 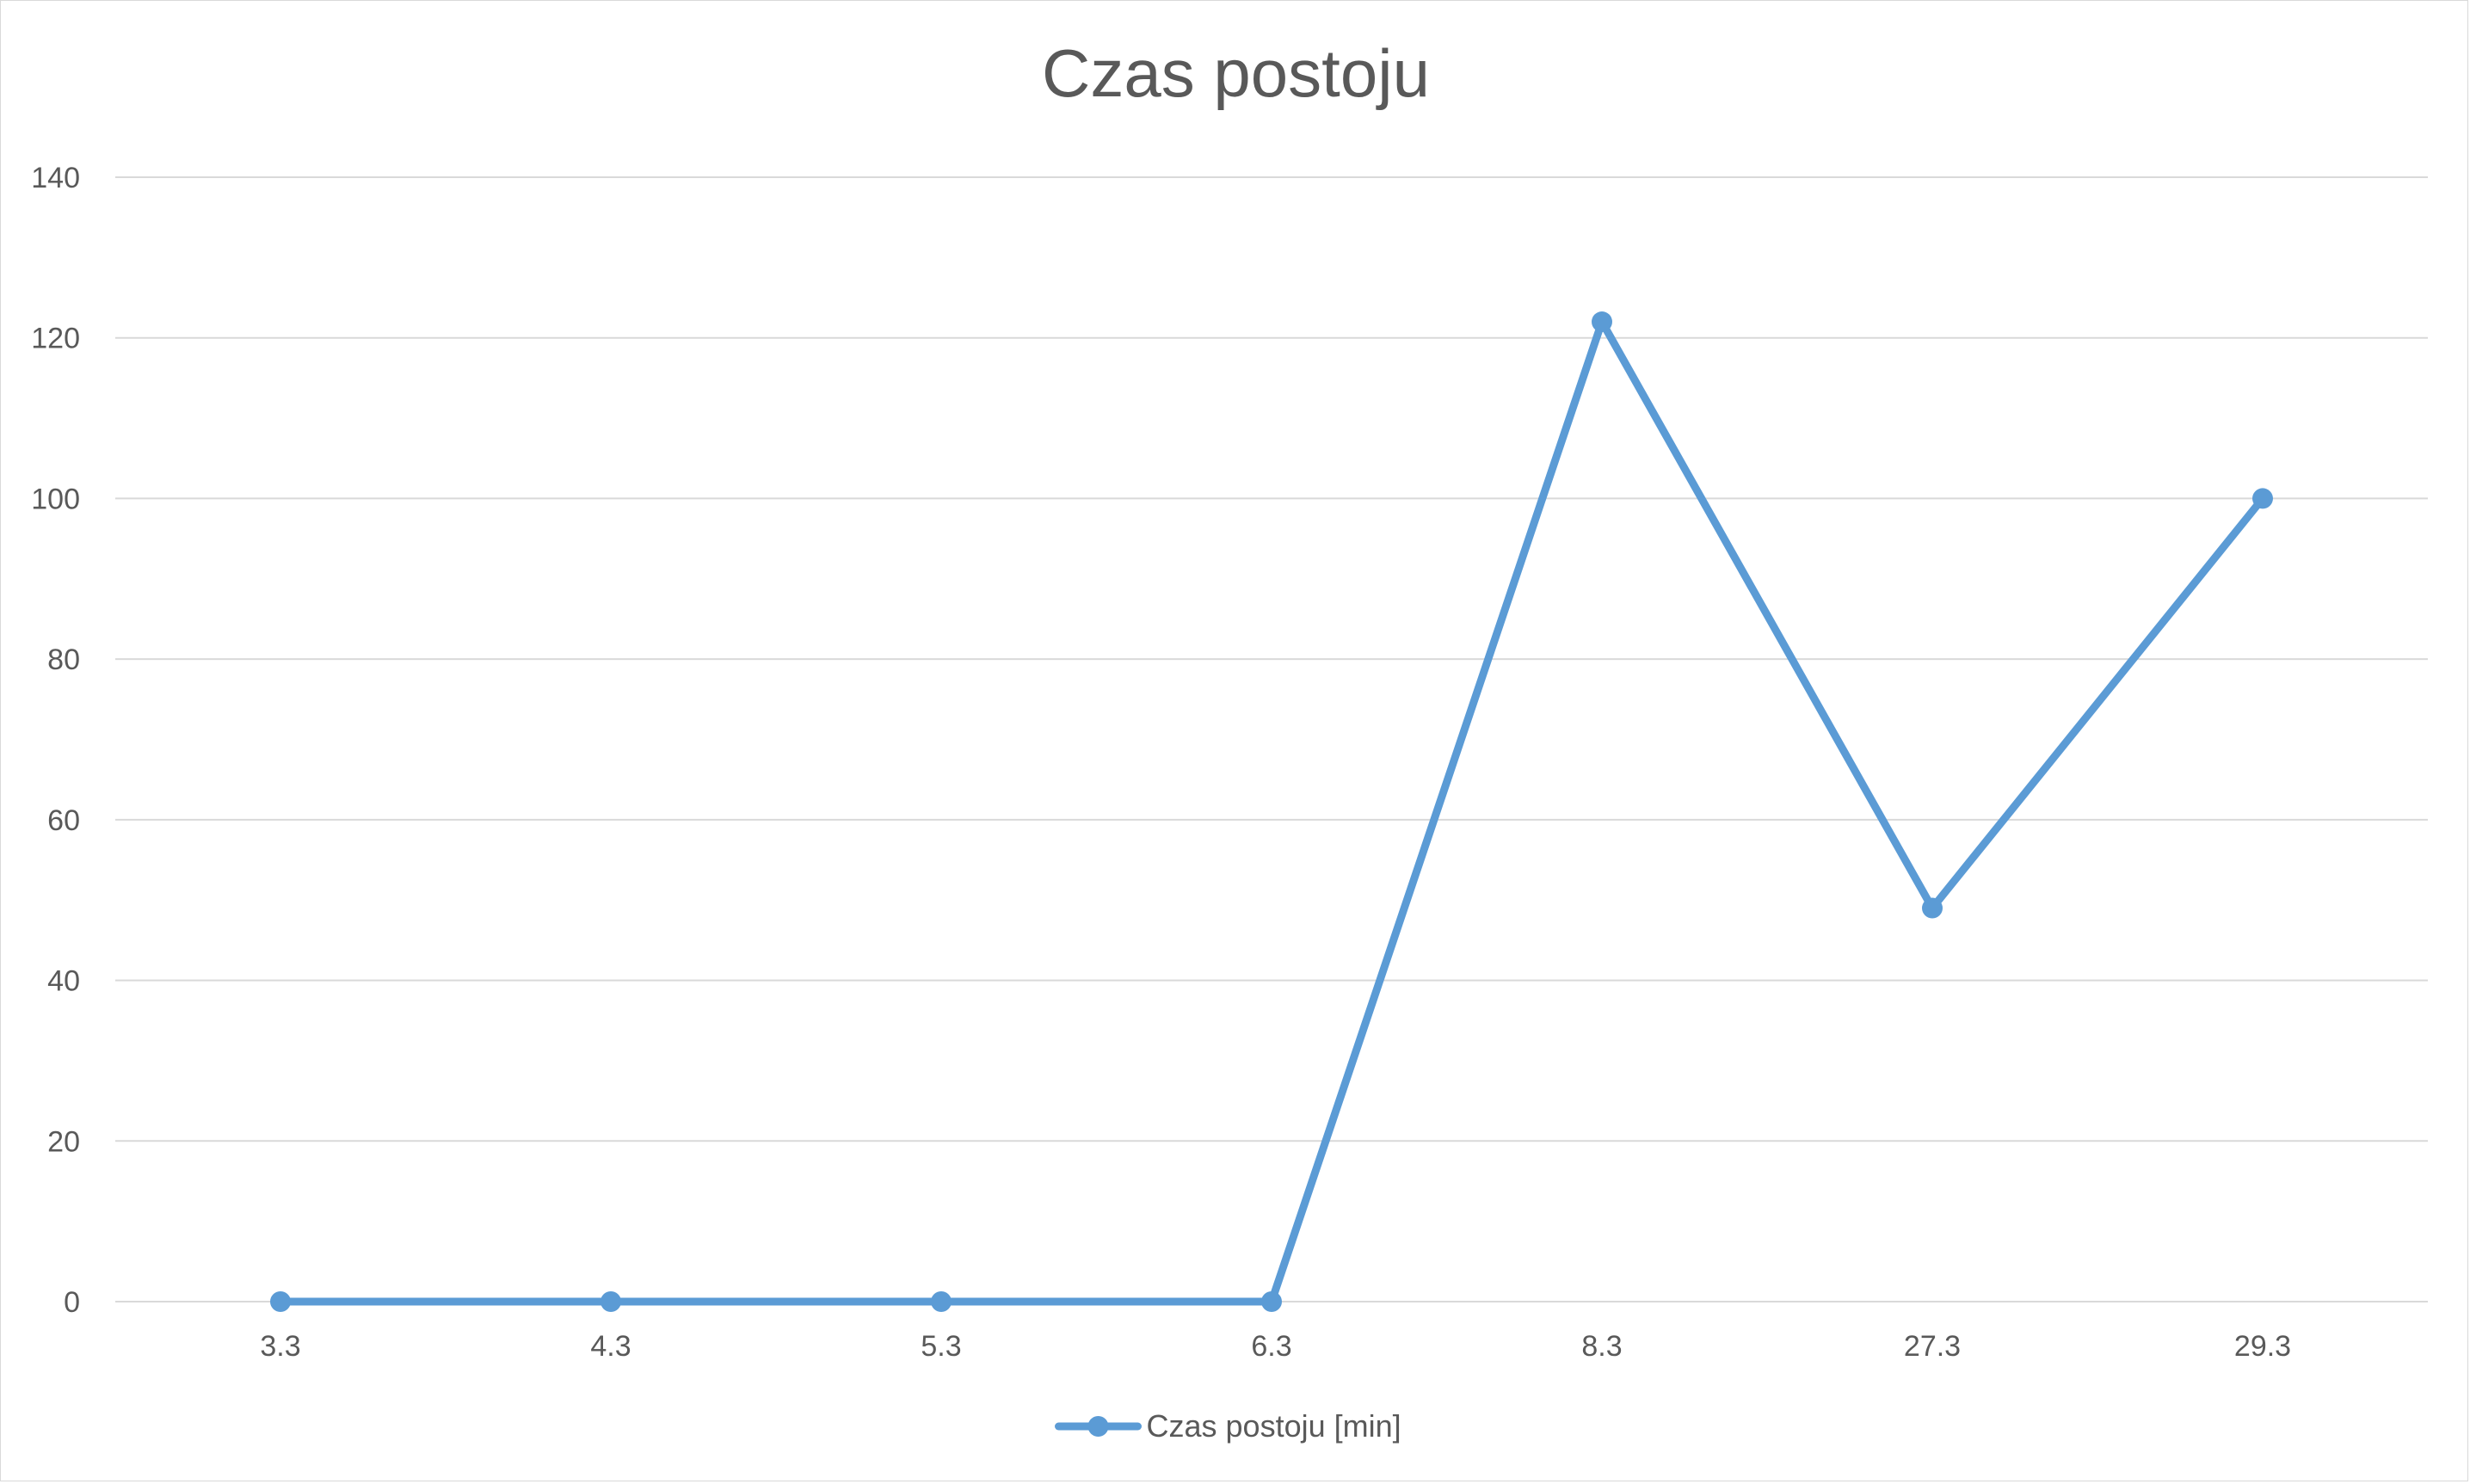 What do you see at coordinates (2262, 1346) in the screenshot?
I see `x-tick-label: 29.3` at bounding box center [2262, 1346].